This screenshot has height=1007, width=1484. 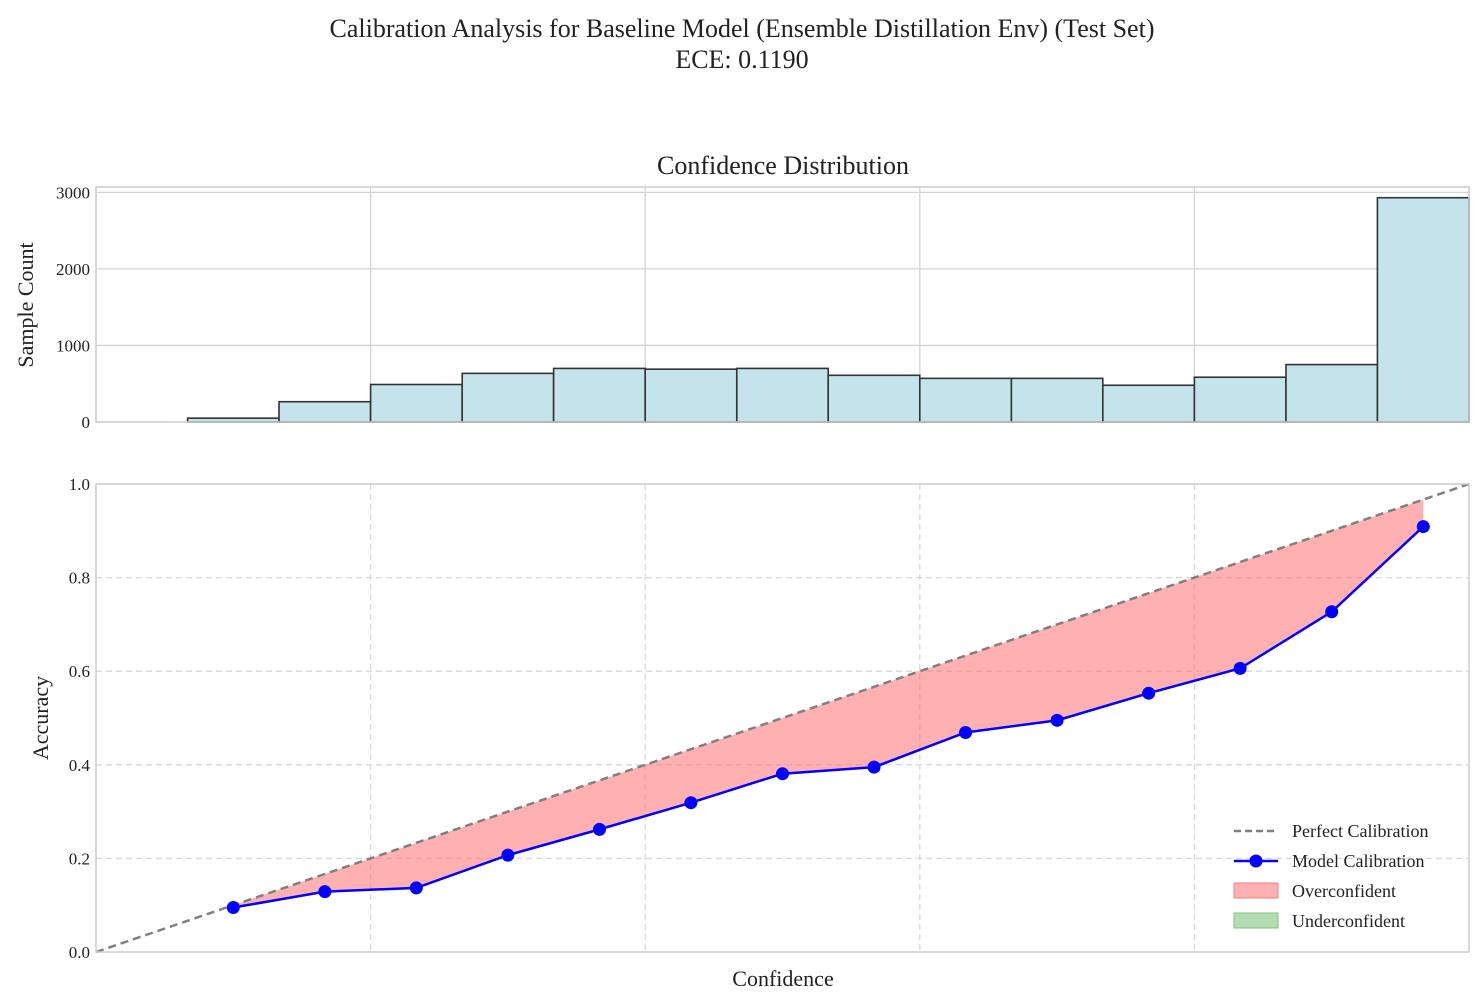 What do you see at coordinates (741, 59) in the screenshot?
I see `figure-subtitle-ece: ECE: 0.1190` at bounding box center [741, 59].